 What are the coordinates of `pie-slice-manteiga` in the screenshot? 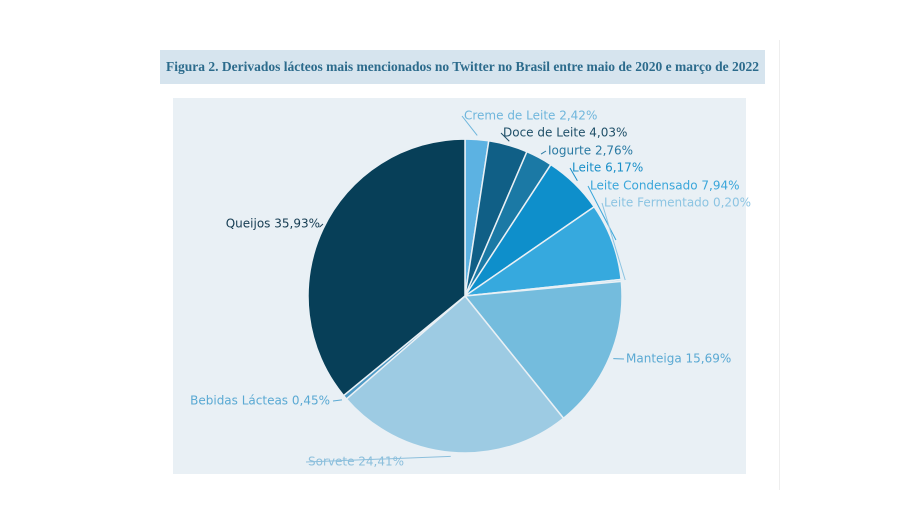 It's located at (543, 350).